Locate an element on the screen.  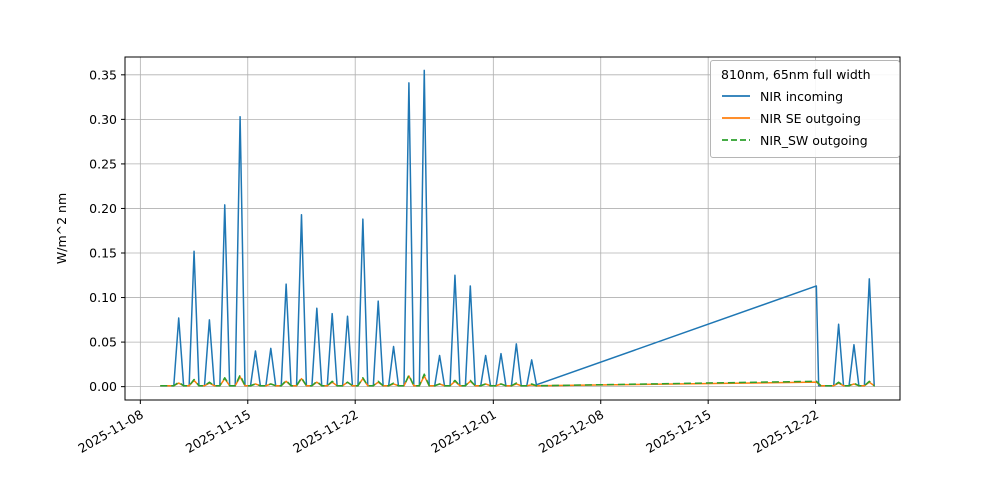
y-tick-label: 0.10 is located at coordinates (103, 297).